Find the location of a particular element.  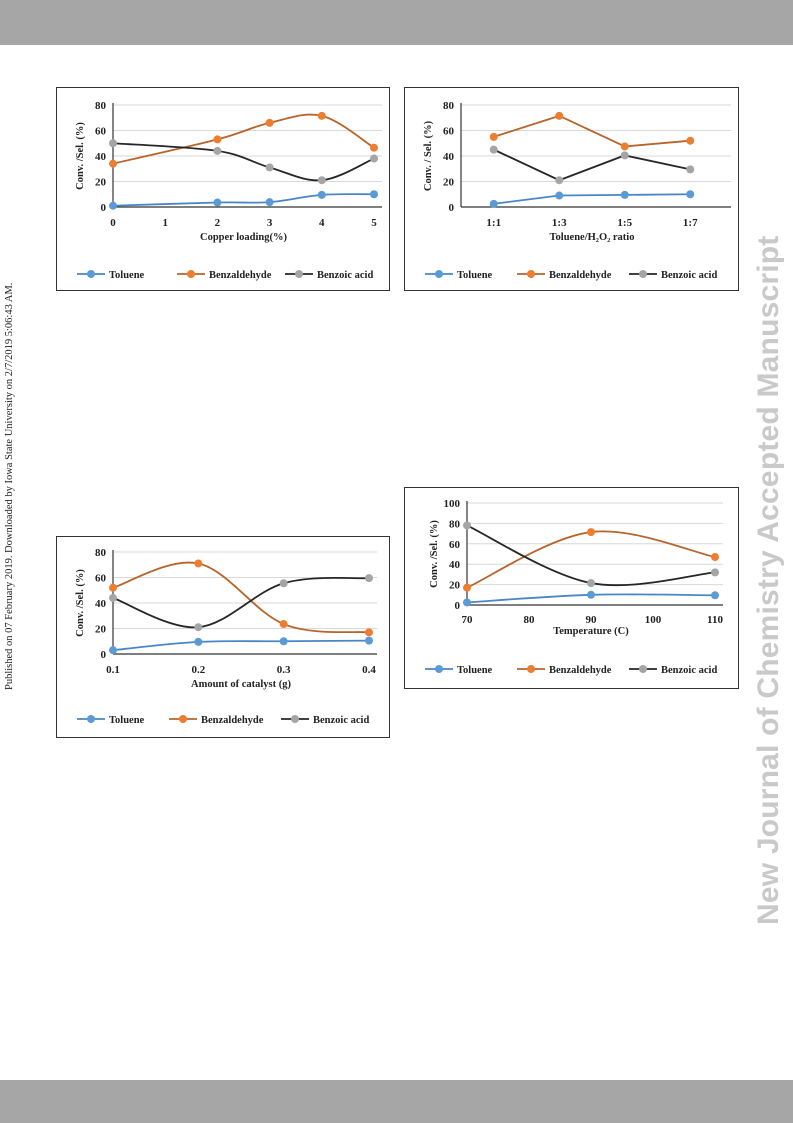

x-tick-label: 70 is located at coordinates (468, 620).